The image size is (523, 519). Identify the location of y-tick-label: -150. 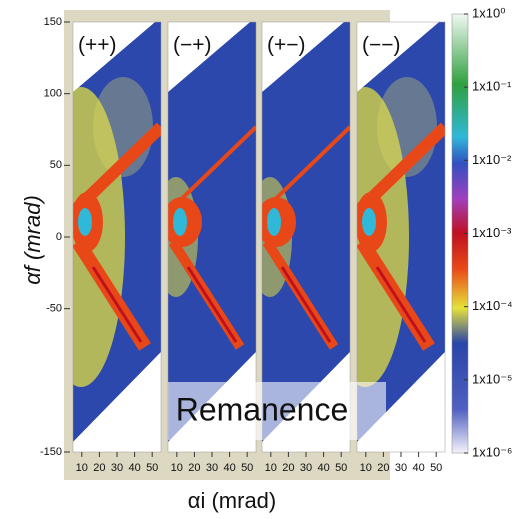
(51, 452).